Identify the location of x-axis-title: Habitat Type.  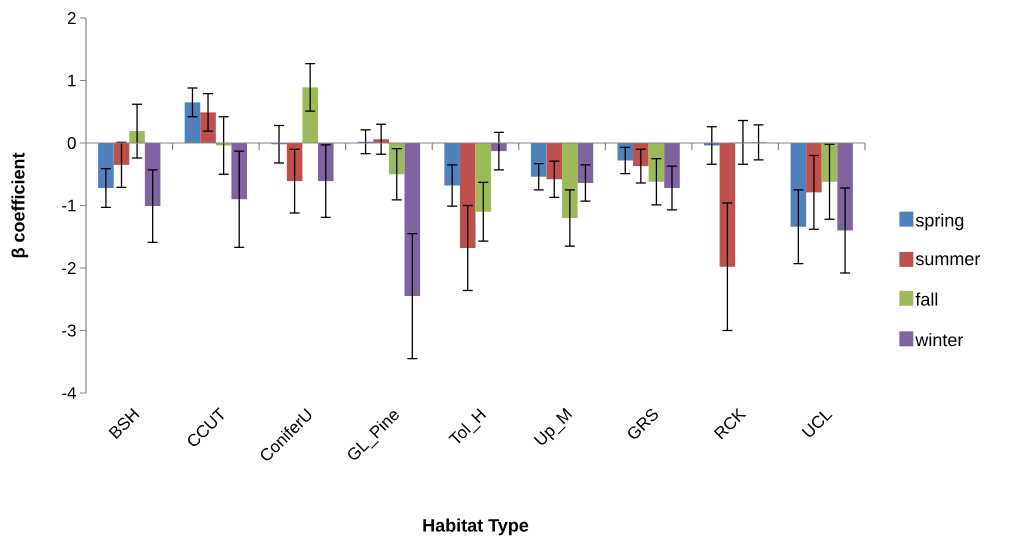
(476, 527).